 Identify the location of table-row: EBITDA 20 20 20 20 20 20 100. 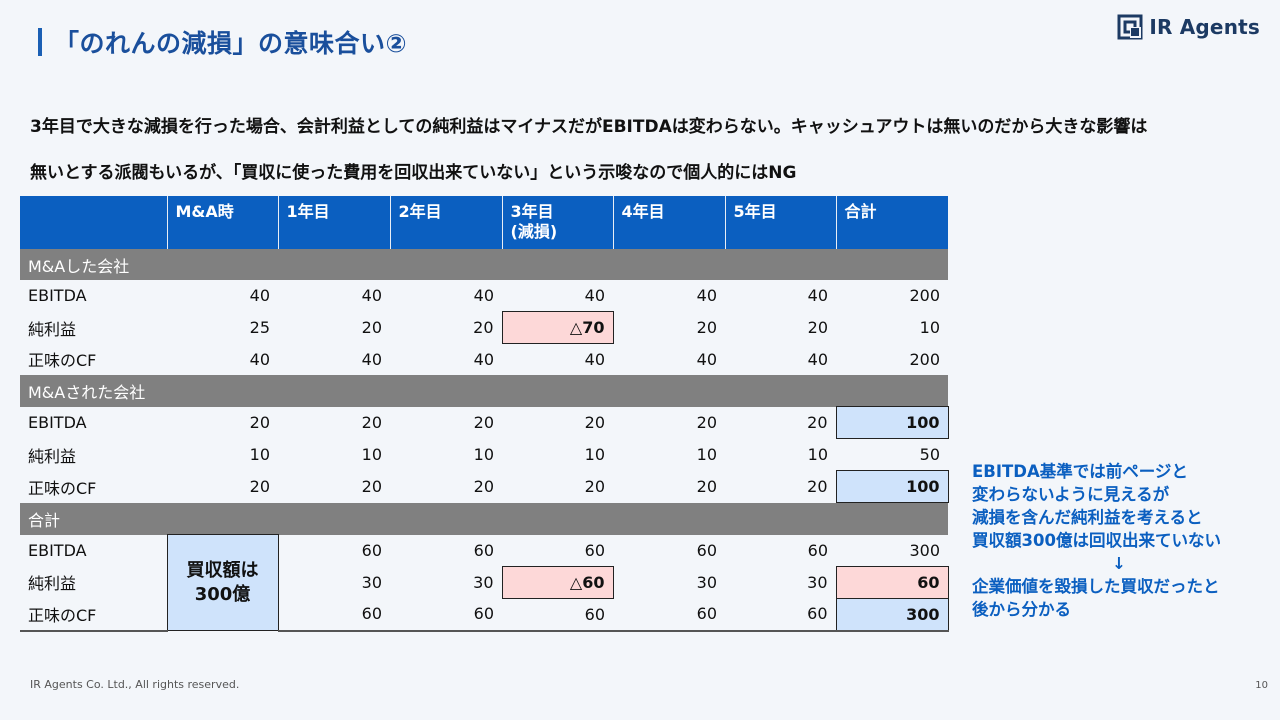
(484, 422).